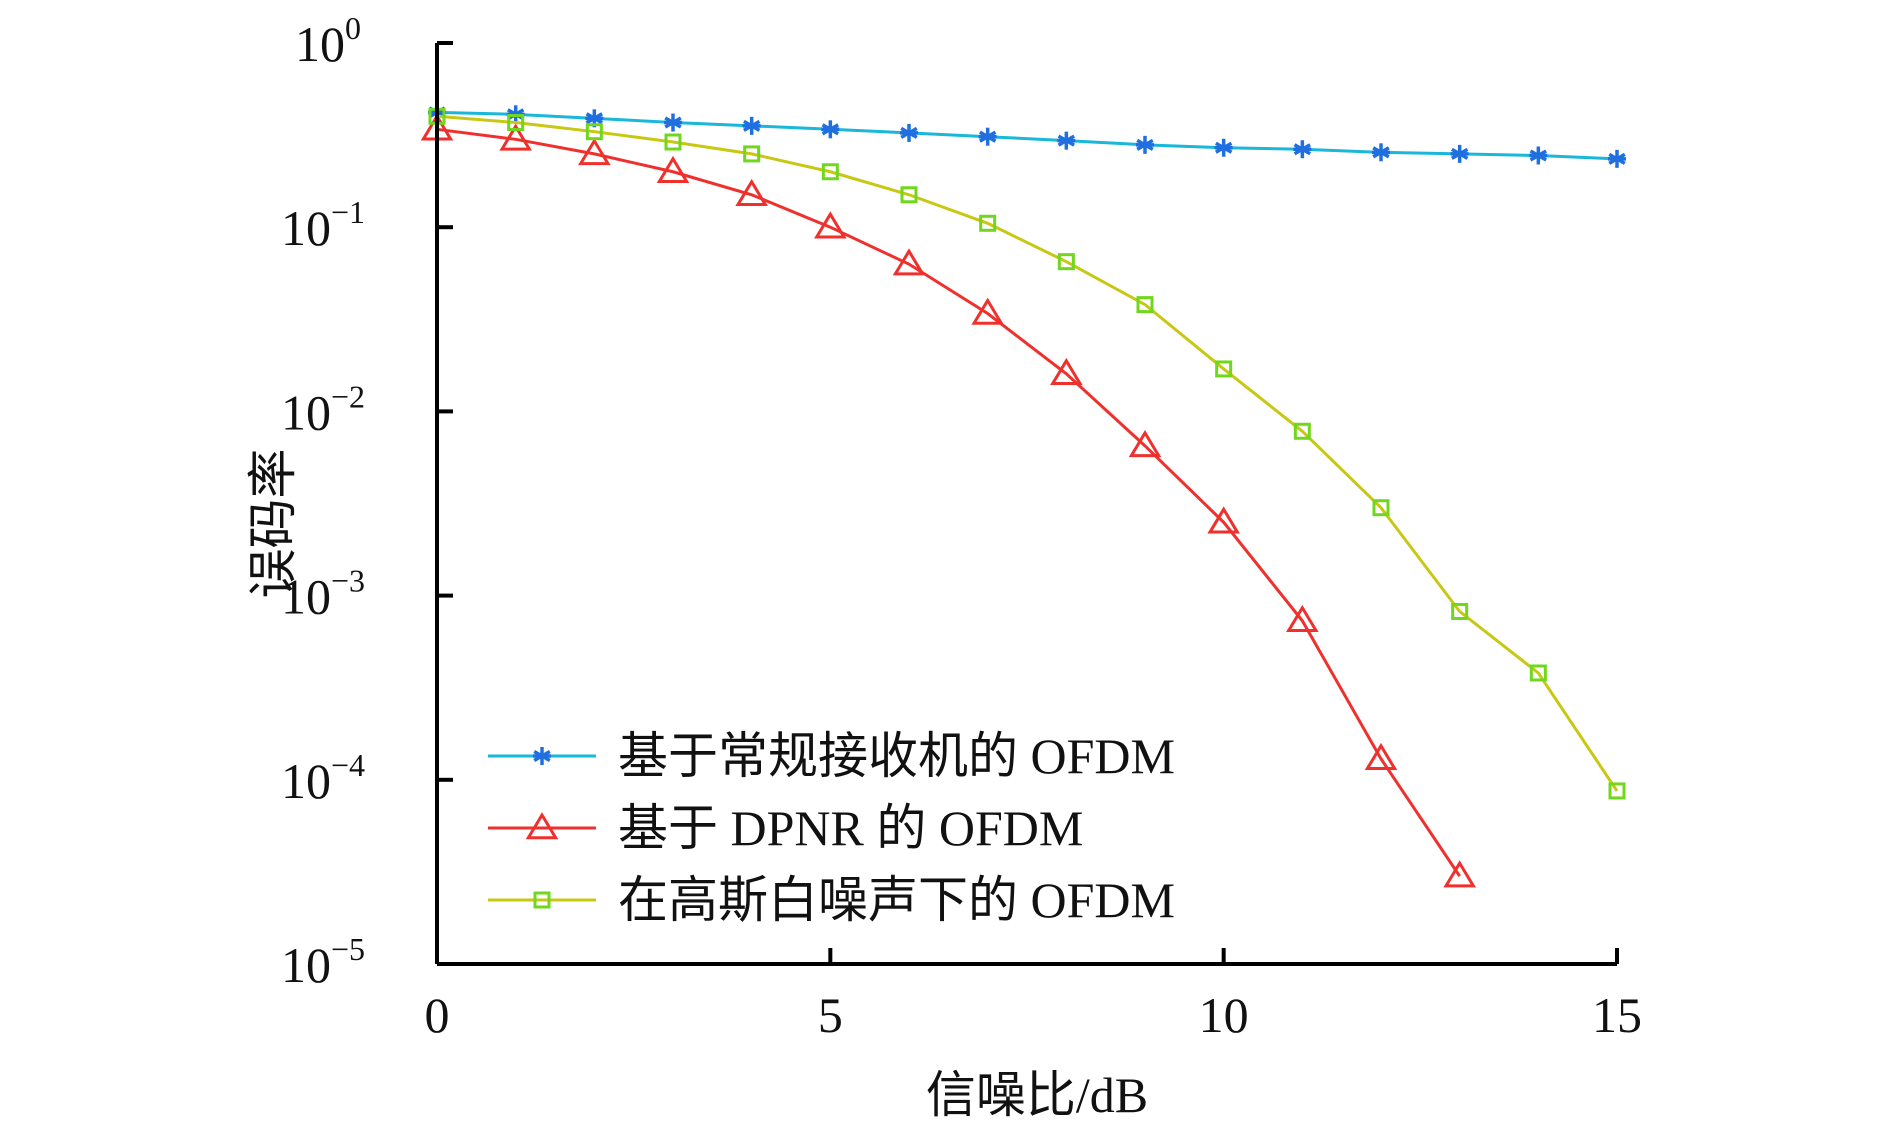  Describe the element at coordinates (323, 409) in the screenshot. I see `y-tick-label-2: 10⁻²` at that location.